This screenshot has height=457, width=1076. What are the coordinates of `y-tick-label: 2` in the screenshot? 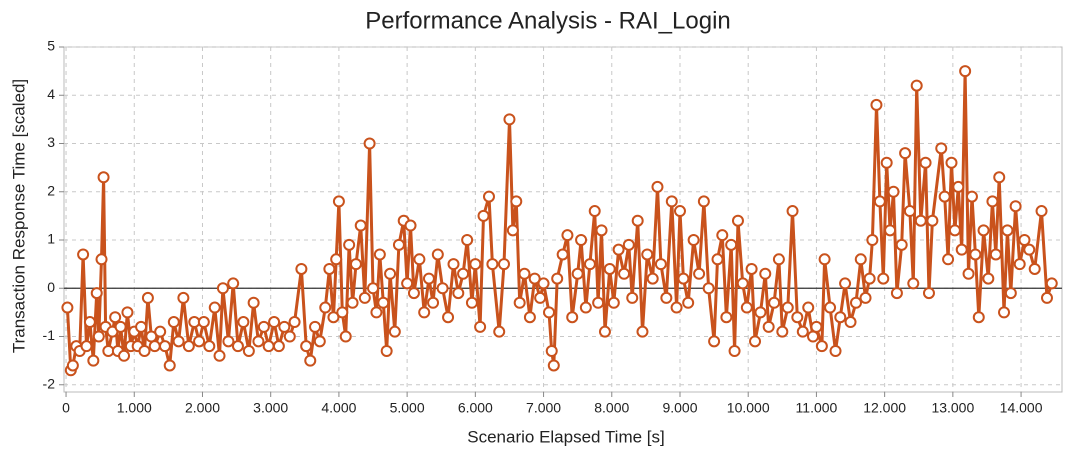 It's located at (51, 190).